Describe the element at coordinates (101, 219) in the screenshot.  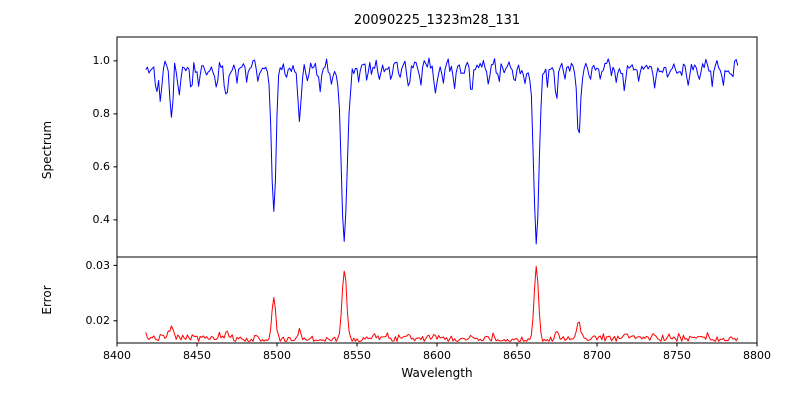
I see `y-tick-label: 0.4` at that location.